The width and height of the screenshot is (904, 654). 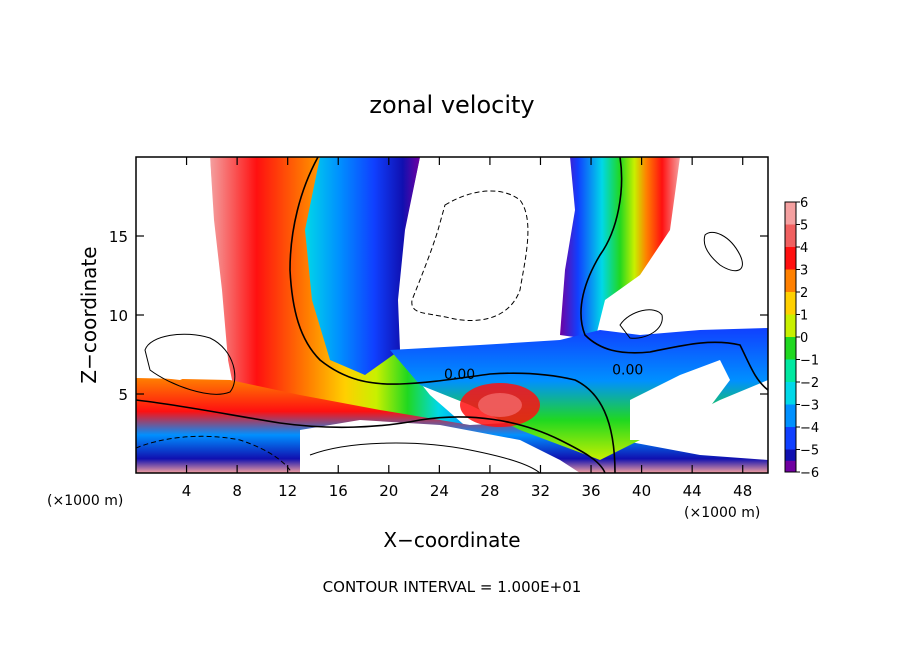 I want to click on upper-white-region, so click(x=482, y=251).